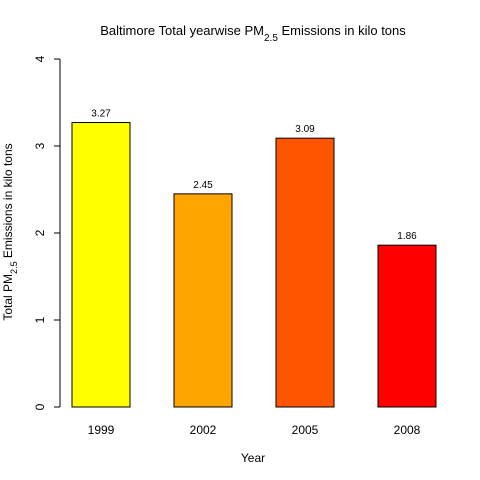 This screenshot has width=480, height=480. What do you see at coordinates (40, 406) in the screenshot?
I see `y-tick-label: 0` at bounding box center [40, 406].